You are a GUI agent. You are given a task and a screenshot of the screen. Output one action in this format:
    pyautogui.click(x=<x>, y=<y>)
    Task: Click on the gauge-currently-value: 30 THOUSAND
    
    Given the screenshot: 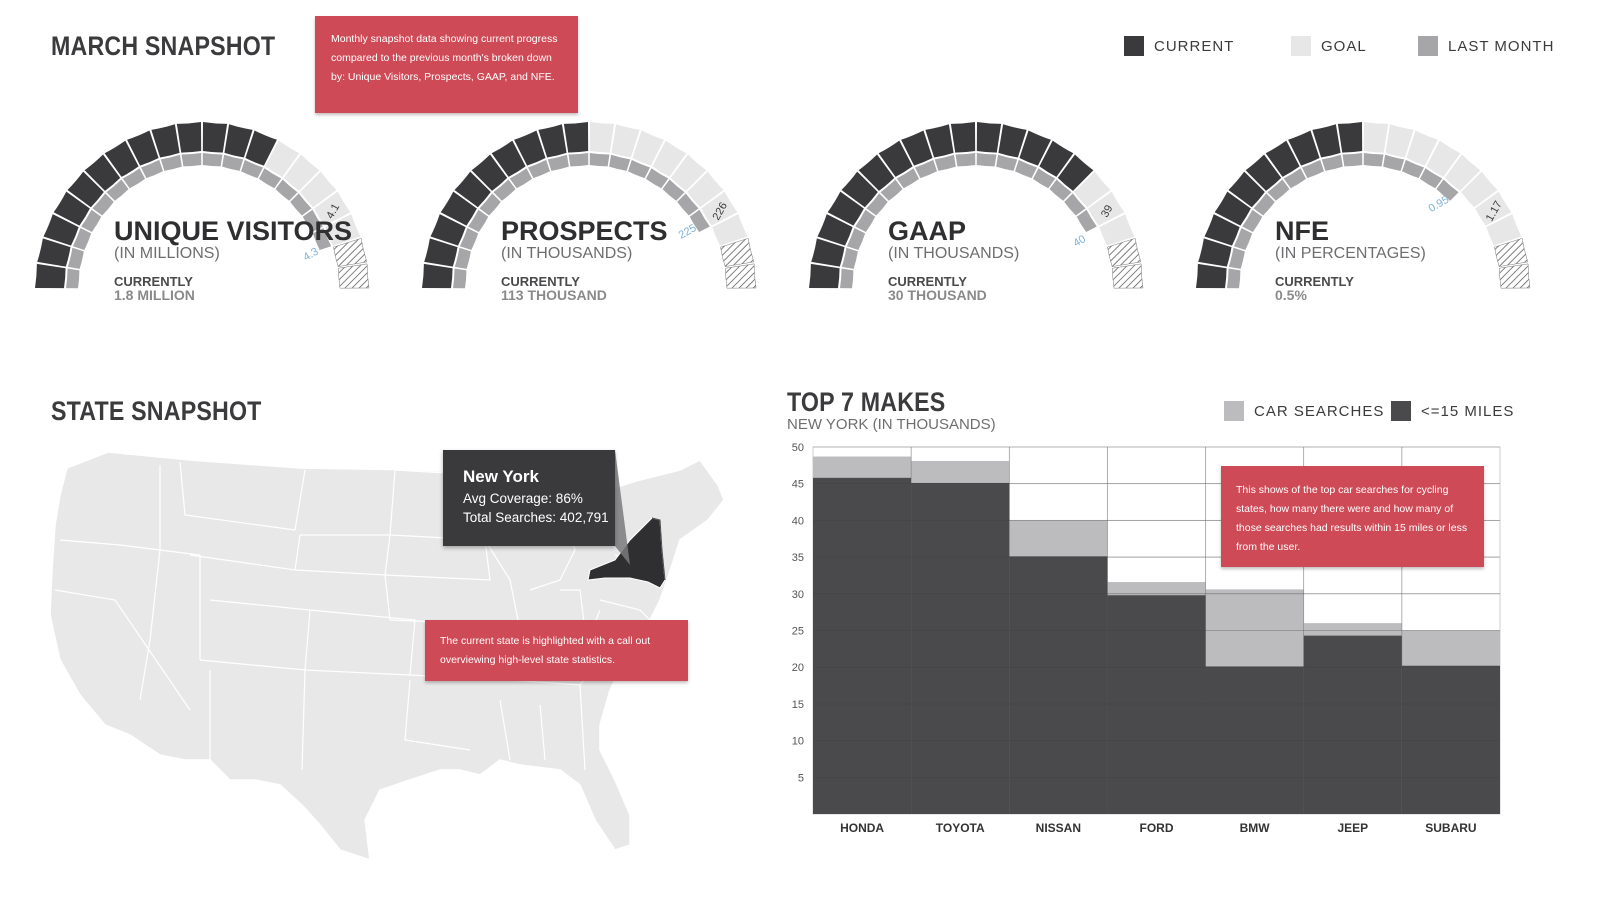 What is the action you would take?
    pyautogui.click(x=937, y=295)
    